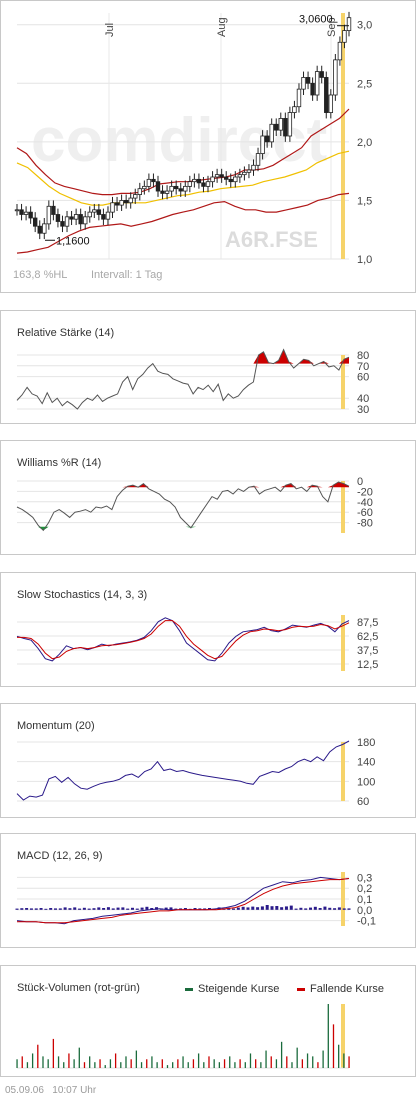 The image size is (417, 1098). I want to click on vol-label: 163,8 %HL, so click(40, 275).